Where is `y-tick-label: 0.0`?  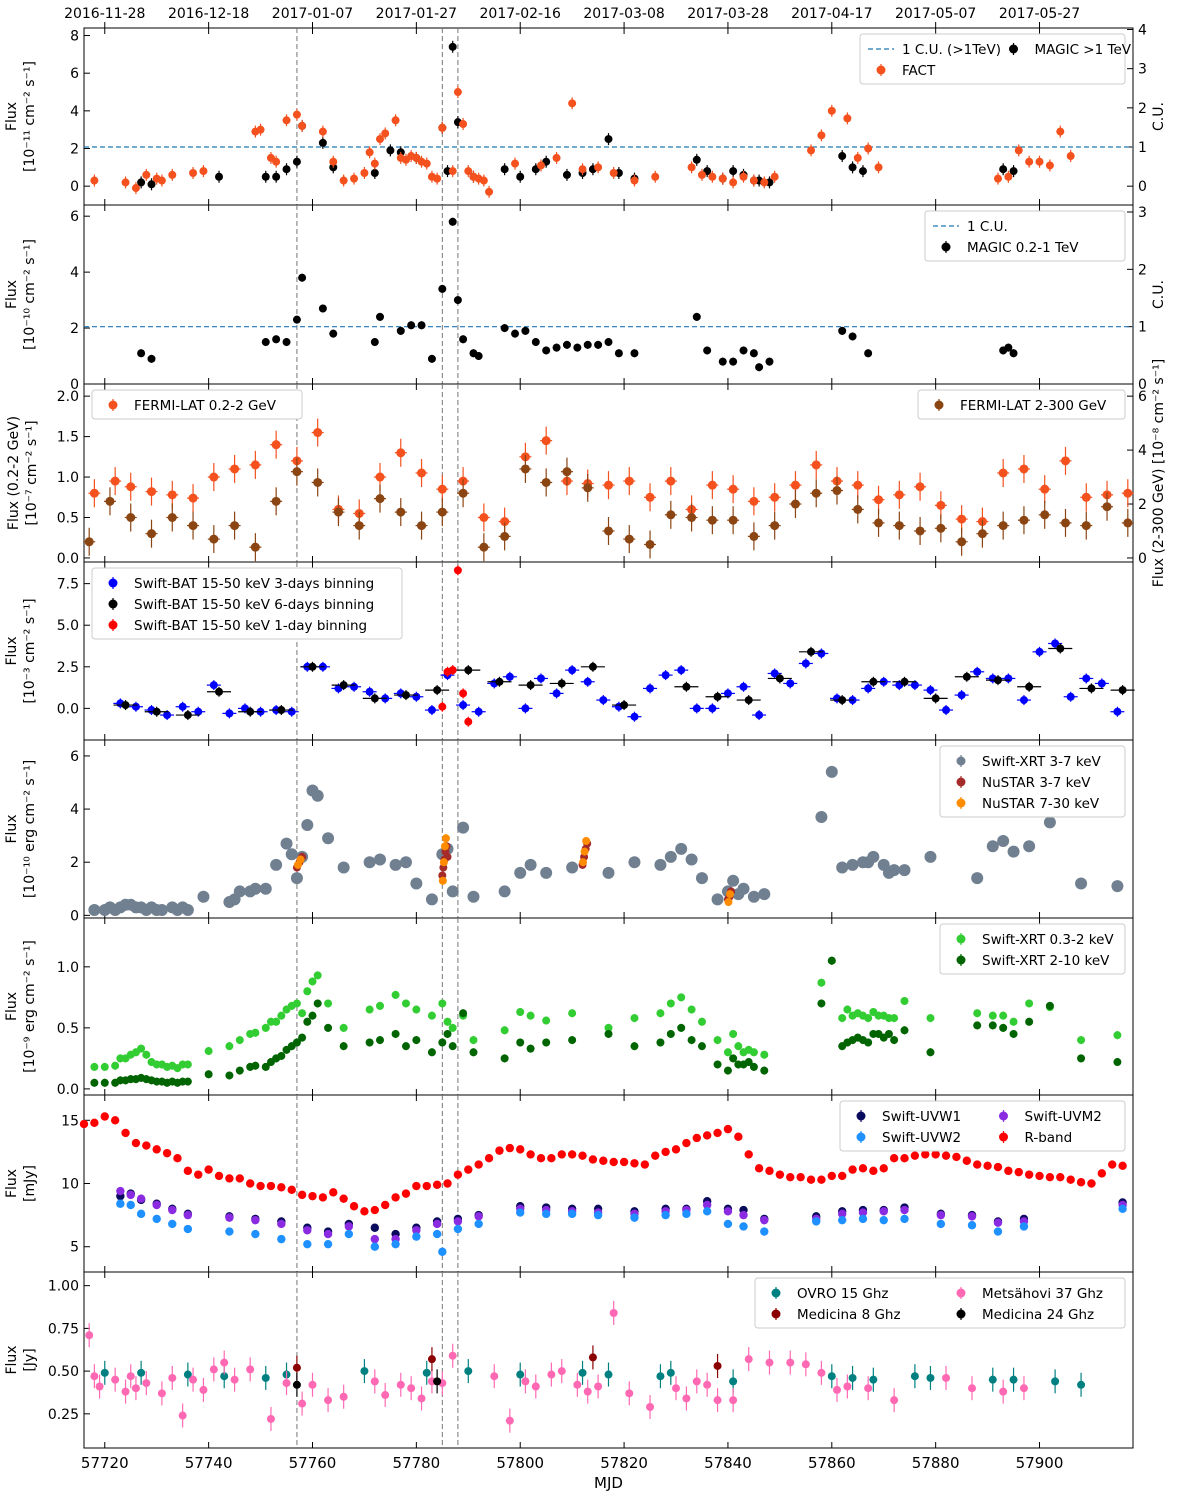
y-tick-label: 0.0 is located at coordinates (68, 709).